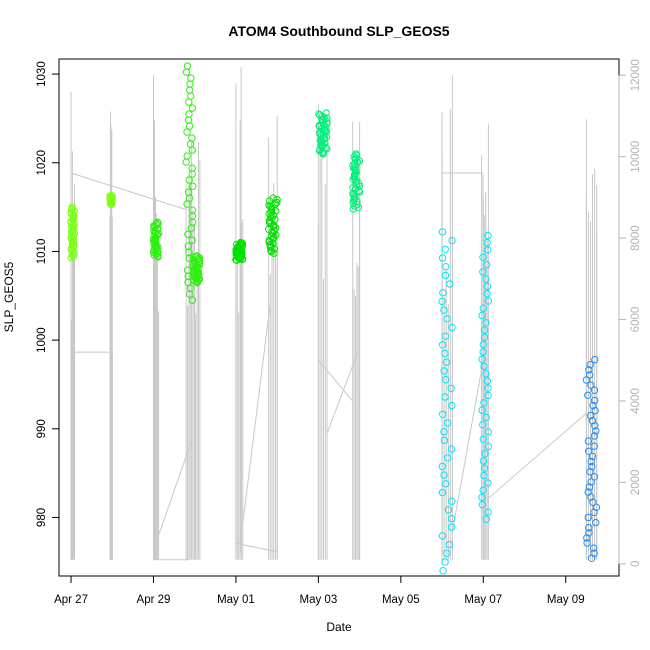 This screenshot has height=650, width=650. Describe the element at coordinates (636, 238) in the screenshot. I see `y2-tick-label: 8000` at that location.